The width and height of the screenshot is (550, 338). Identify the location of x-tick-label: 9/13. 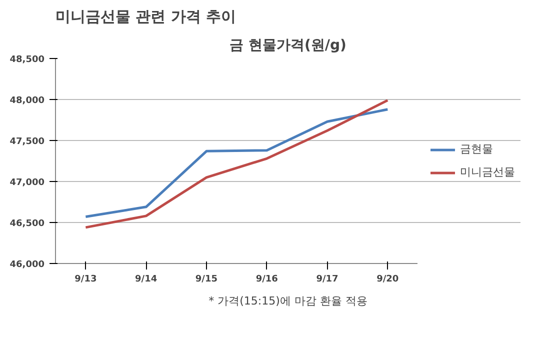
(85, 279).